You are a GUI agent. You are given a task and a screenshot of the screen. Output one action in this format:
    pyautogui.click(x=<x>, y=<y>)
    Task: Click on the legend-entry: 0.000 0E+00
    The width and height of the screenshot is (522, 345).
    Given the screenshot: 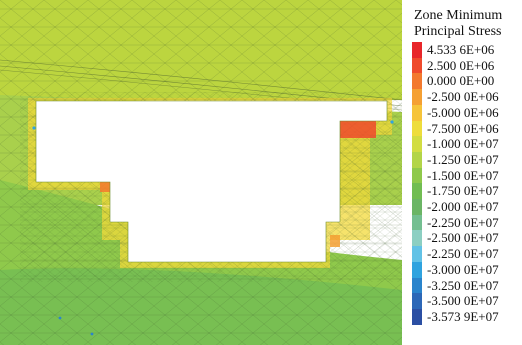 What is the action you would take?
    pyautogui.click(x=453, y=81)
    